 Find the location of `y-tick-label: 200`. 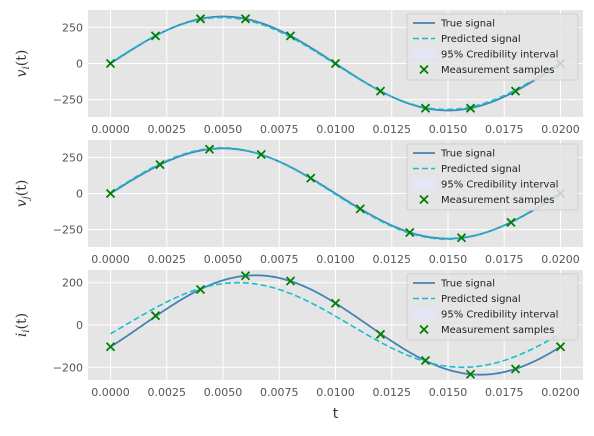

y-tick-label: 200 is located at coordinates (72, 283).